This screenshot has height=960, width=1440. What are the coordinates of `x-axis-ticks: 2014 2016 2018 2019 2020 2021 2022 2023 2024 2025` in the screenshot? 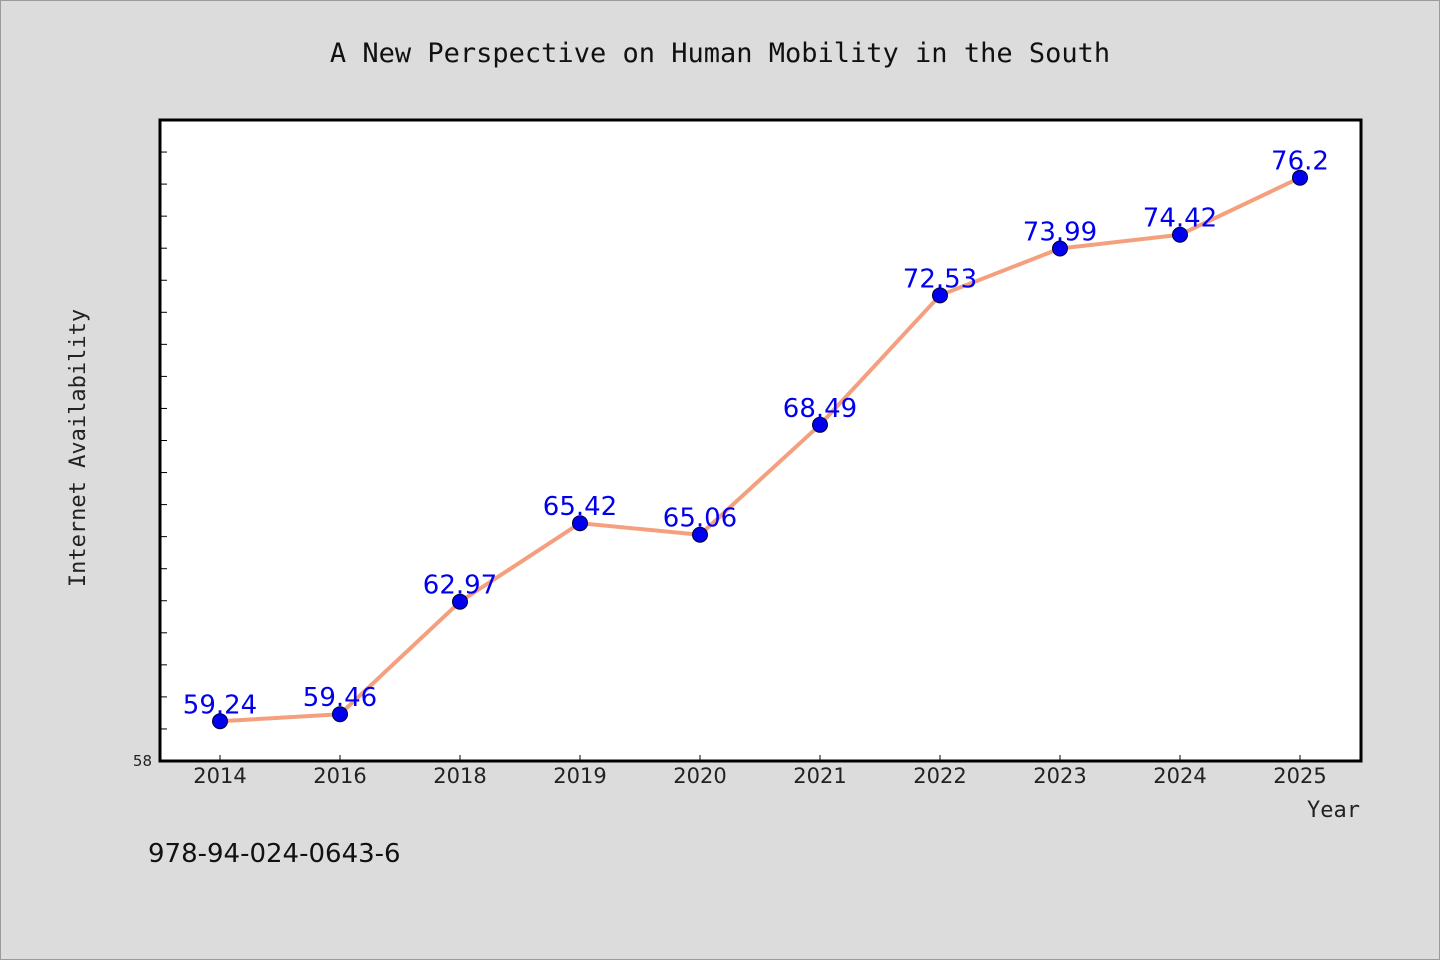 It's located at (760, 771).